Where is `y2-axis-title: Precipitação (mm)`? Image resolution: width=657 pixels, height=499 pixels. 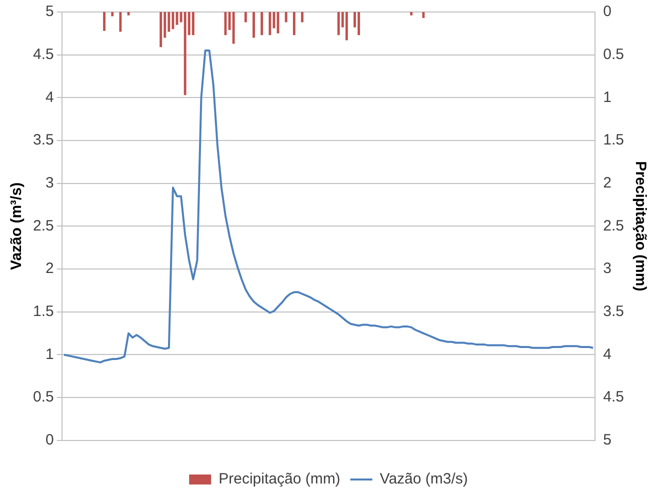
y2-axis-title: Precipitação (mm) is located at coordinates (640, 226).